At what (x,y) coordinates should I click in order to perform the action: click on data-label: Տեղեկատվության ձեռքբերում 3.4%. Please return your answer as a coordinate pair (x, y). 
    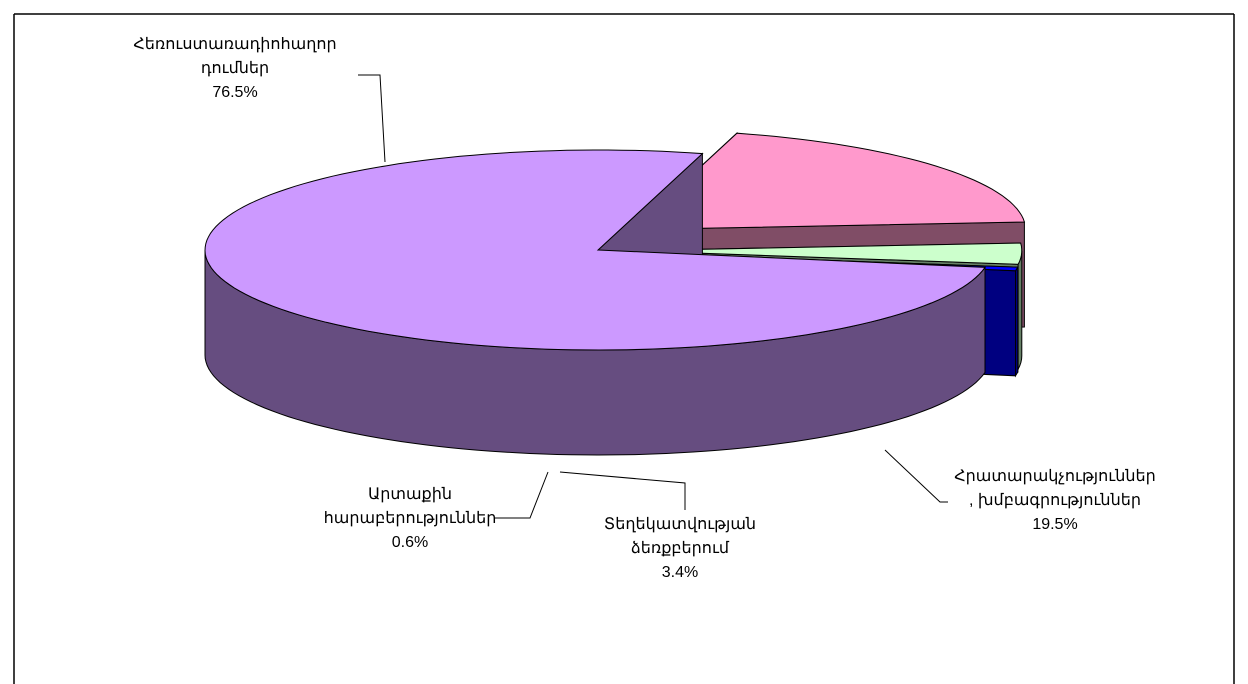
    Looking at the image, I should click on (680, 549).